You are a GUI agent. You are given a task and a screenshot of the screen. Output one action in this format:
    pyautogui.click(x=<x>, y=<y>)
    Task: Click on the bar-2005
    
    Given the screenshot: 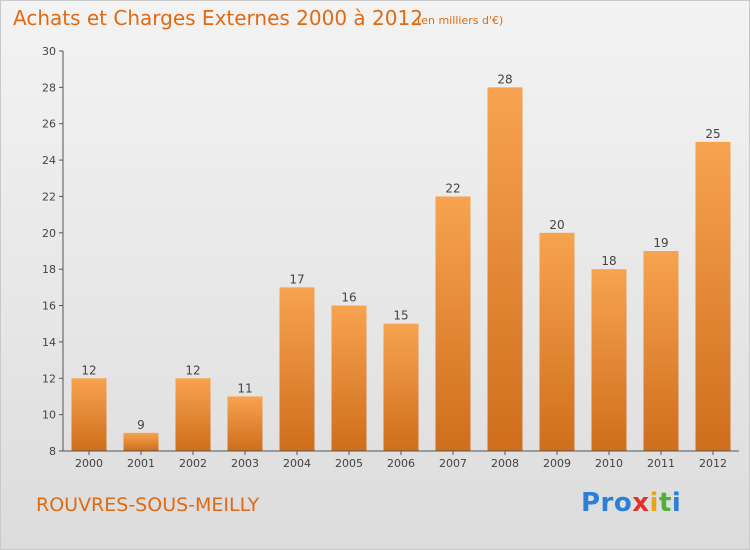 What is the action you would take?
    pyautogui.click(x=349, y=378)
    